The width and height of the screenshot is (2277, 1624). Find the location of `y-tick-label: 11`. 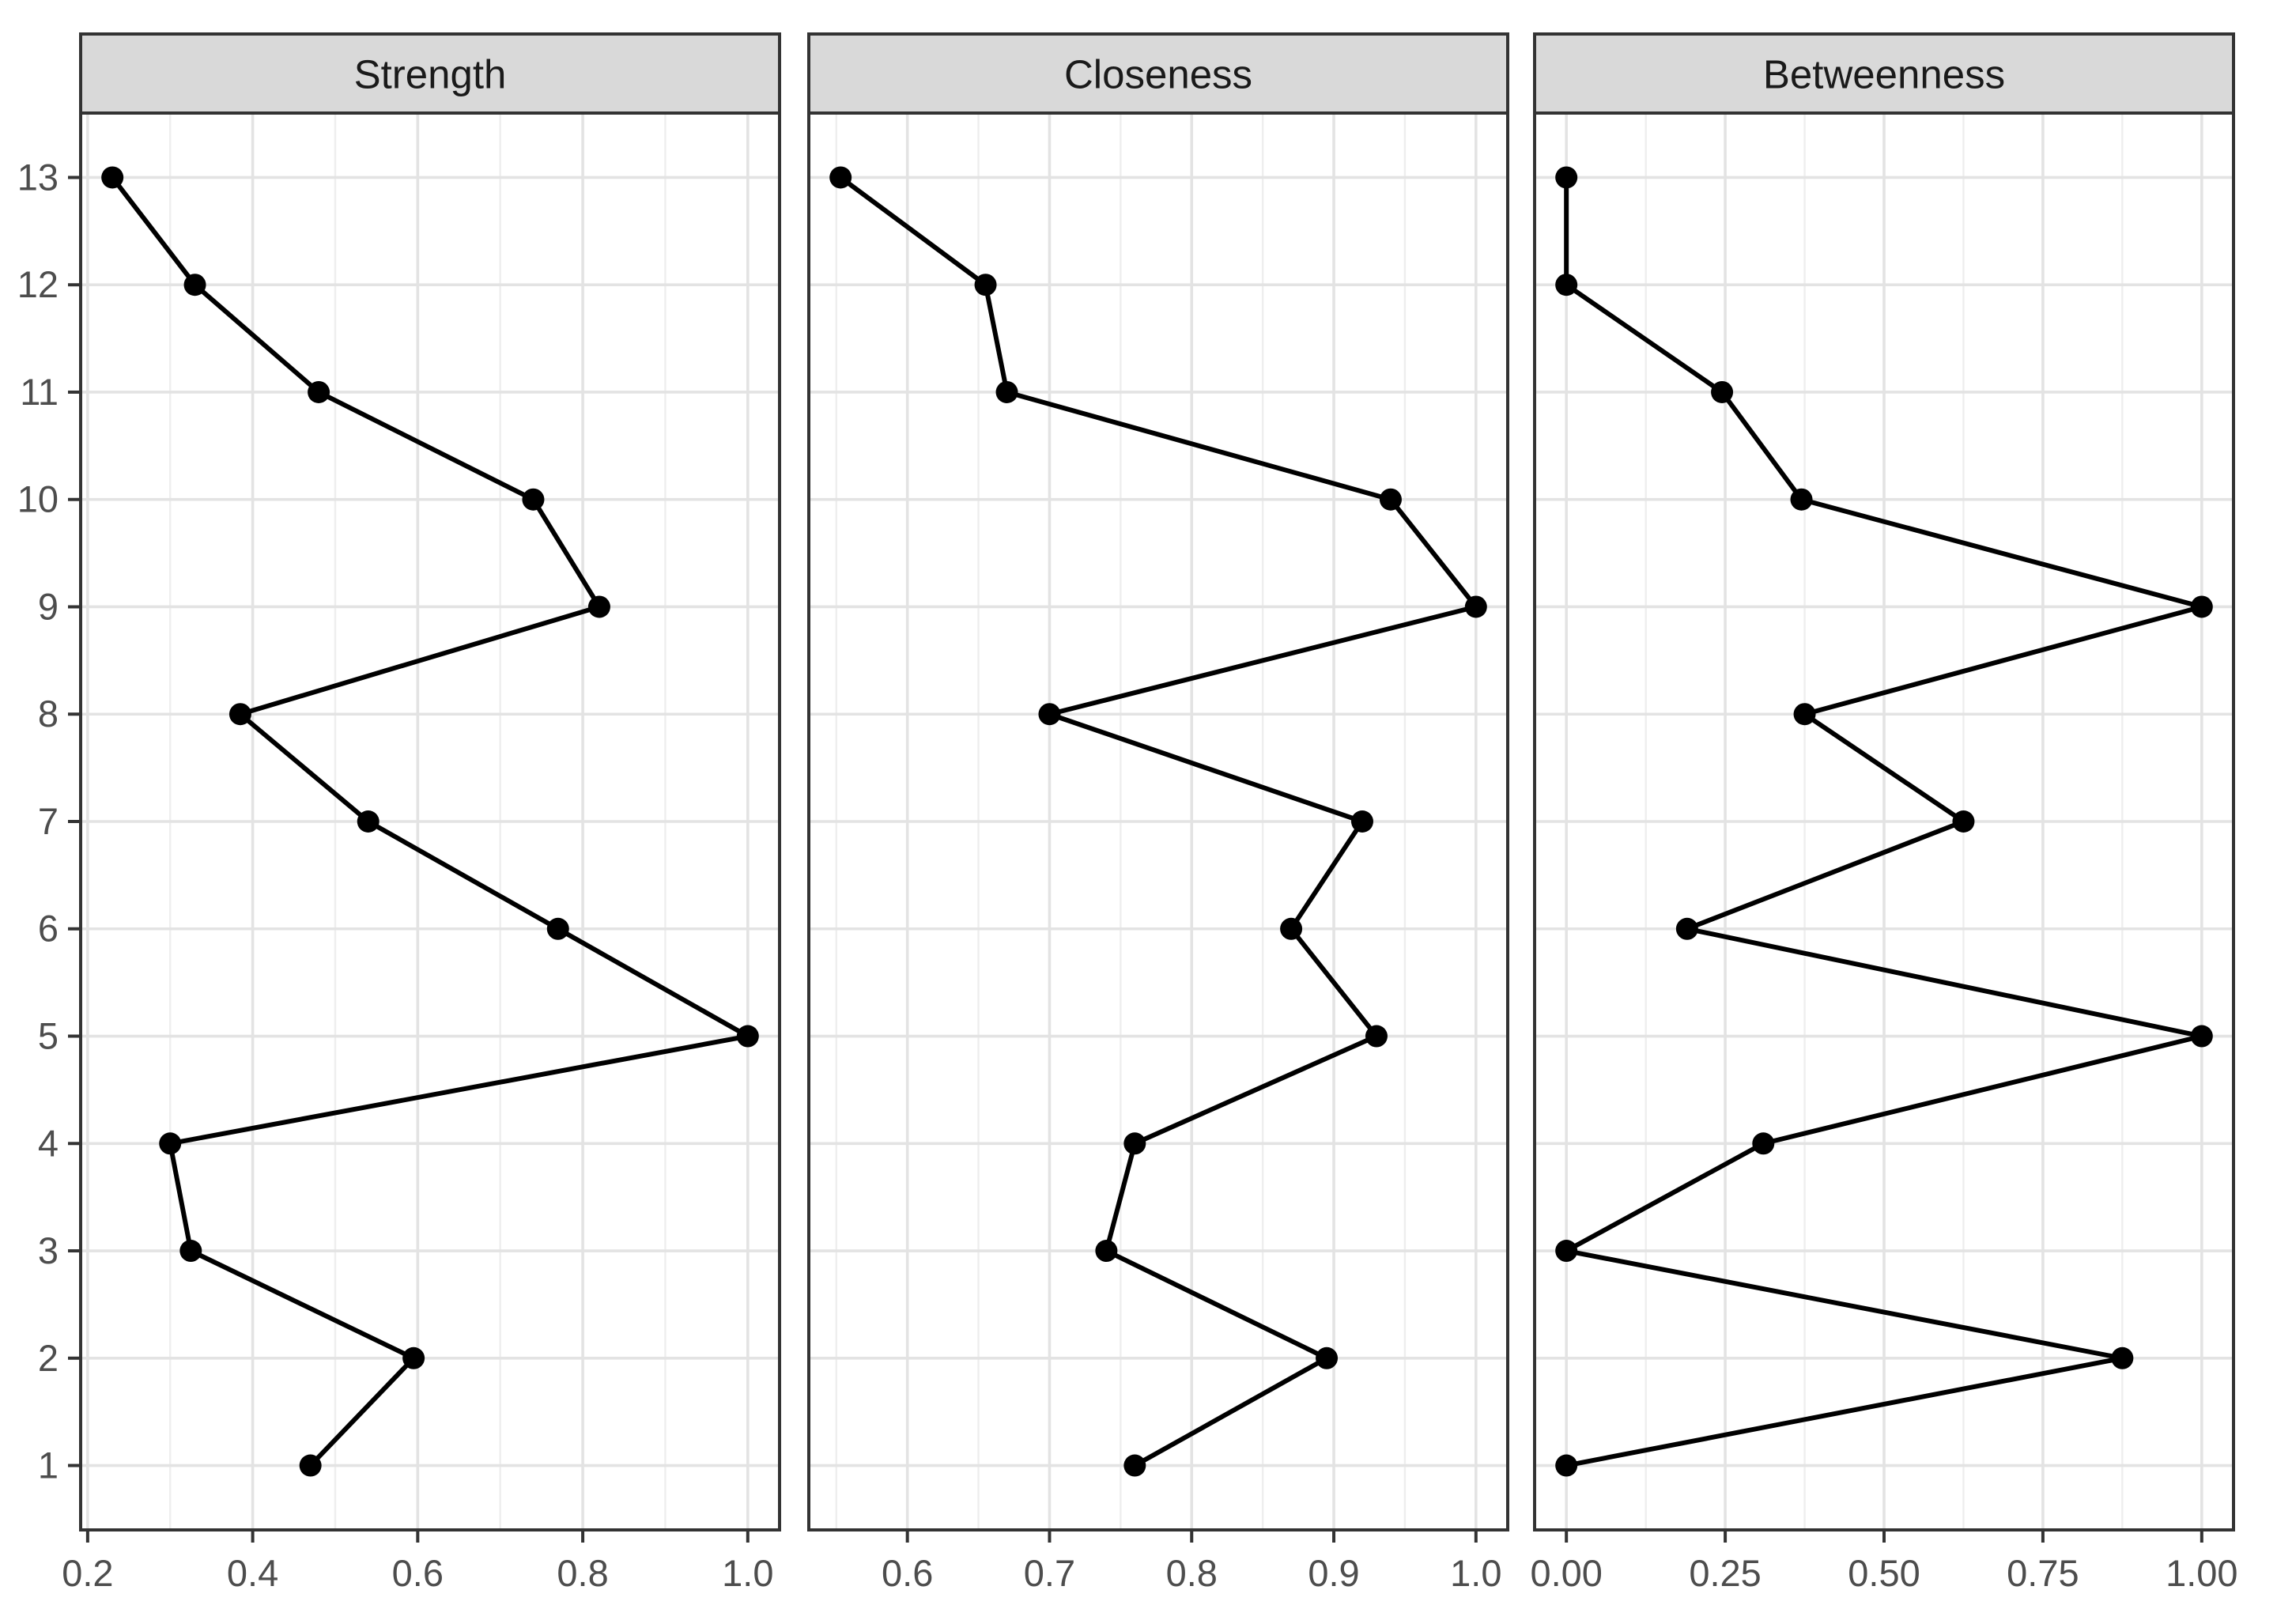

y-tick-label: 11 is located at coordinates (39, 392).